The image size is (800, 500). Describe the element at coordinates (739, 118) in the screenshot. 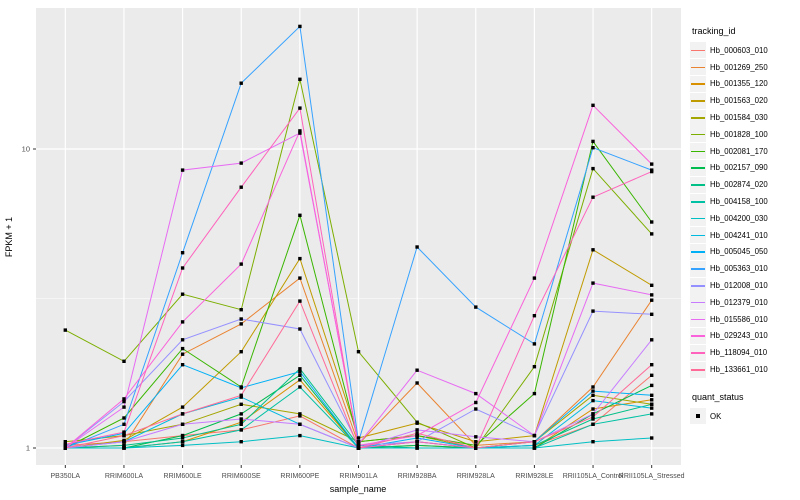

I see `legend-entry-label: Hb_001584_030` at that location.